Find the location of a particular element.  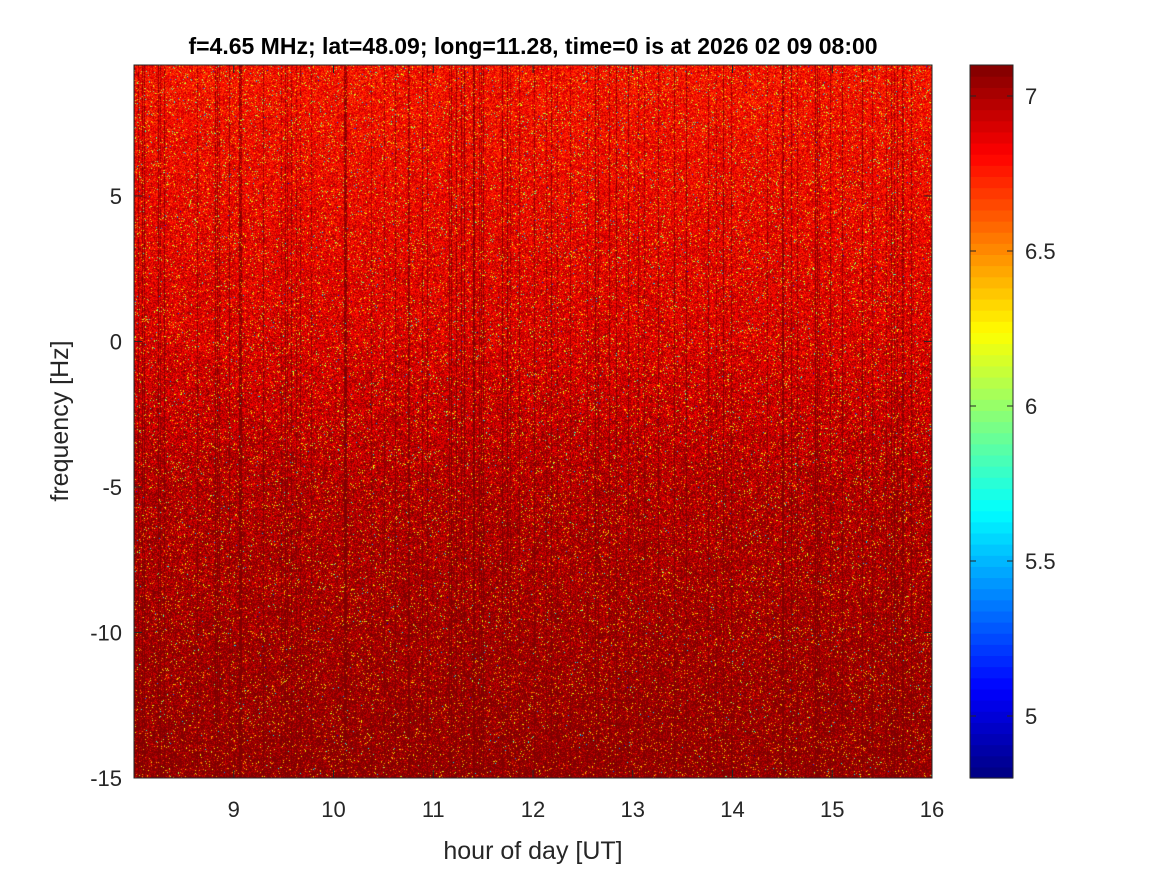

x-tick-label-6: 15 is located at coordinates (832, 809).